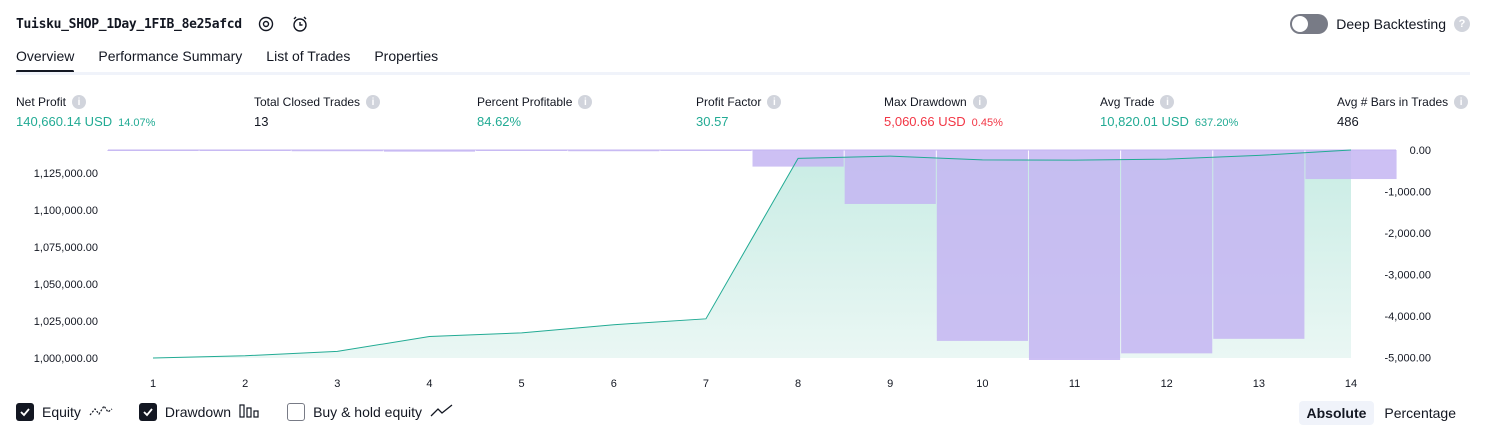 Image resolution: width=1486 pixels, height=438 pixels. What do you see at coordinates (64, 121) in the screenshot?
I see `metric-value: 140,660.14 USD` at bounding box center [64, 121].